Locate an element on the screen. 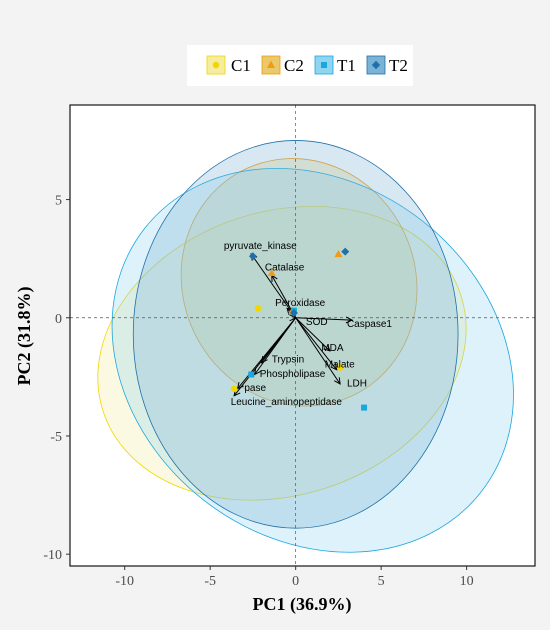 This screenshot has width=550, height=630. circle-icon is located at coordinates (216, 65).